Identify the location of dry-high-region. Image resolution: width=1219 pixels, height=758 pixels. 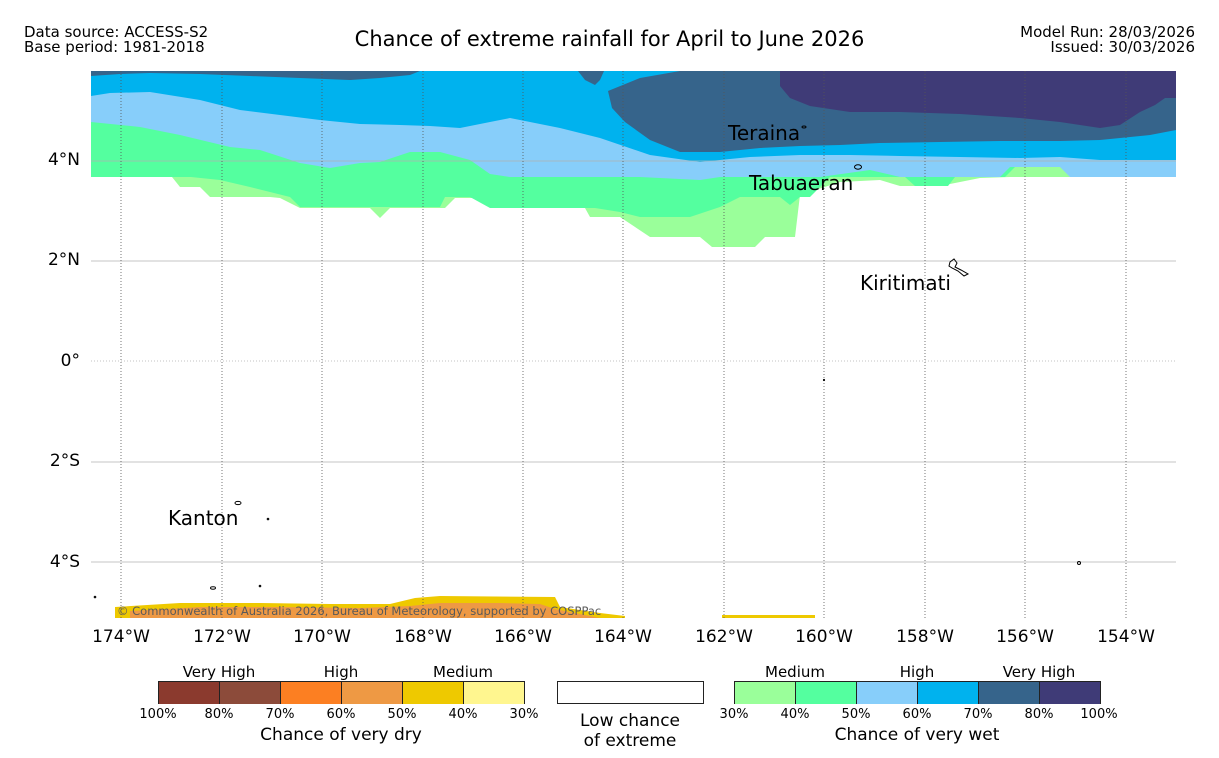
(365, 610).